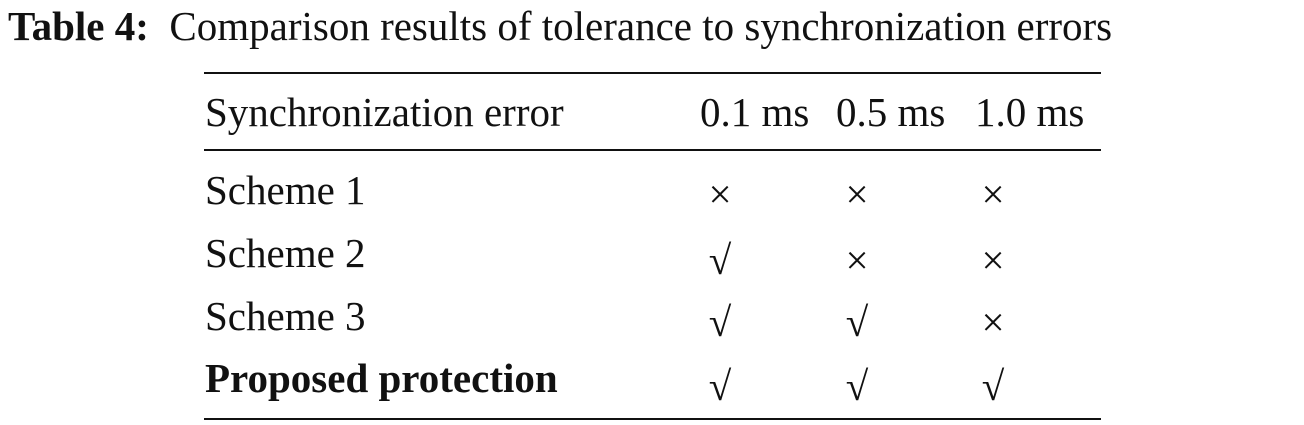 The width and height of the screenshot is (1304, 425). Describe the element at coordinates (285, 316) in the screenshot. I see `row-label: Scheme 3` at that location.